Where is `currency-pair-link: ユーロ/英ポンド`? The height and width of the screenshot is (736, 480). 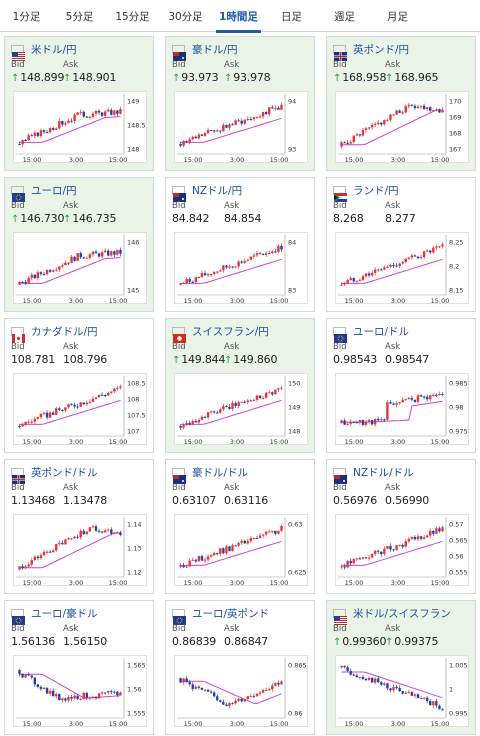 currency-pair-link: ユーロ/英ポンド is located at coordinates (220, 615).